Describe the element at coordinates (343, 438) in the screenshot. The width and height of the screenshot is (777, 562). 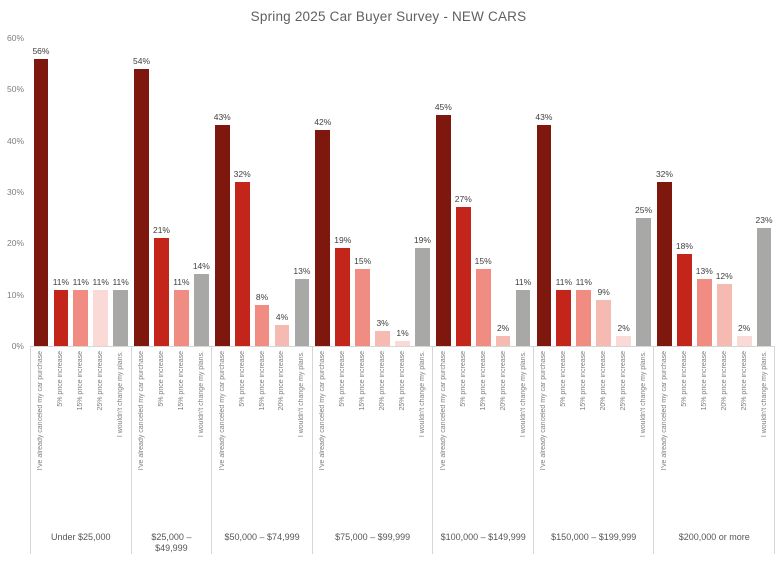
I see `x-axis-label-cell: 5% price increase` at that location.